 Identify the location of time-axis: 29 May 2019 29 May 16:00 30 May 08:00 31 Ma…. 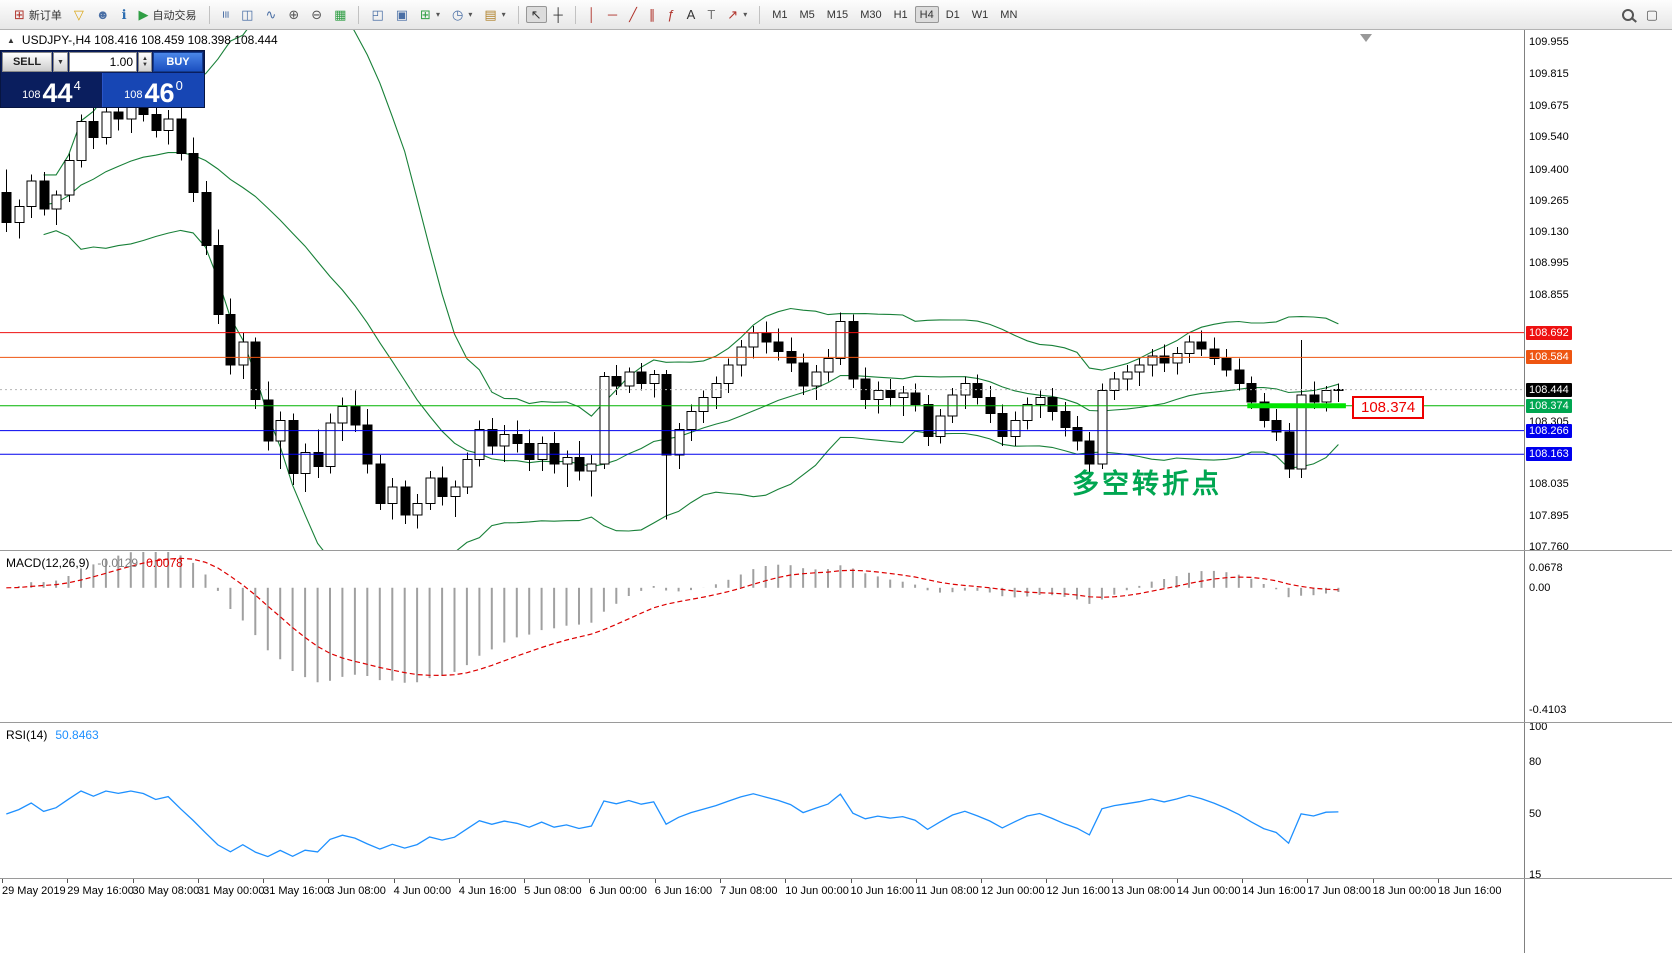
(762, 916).